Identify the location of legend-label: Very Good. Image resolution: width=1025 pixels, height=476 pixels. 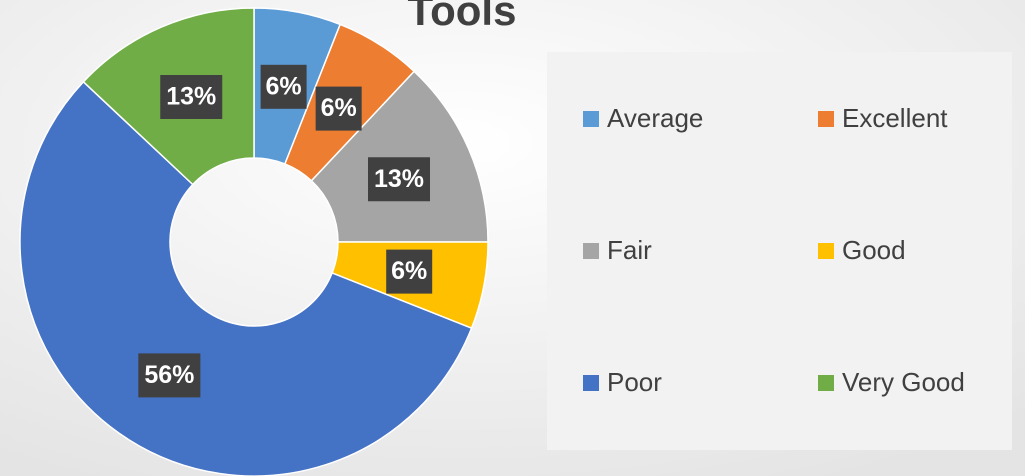
(903, 382).